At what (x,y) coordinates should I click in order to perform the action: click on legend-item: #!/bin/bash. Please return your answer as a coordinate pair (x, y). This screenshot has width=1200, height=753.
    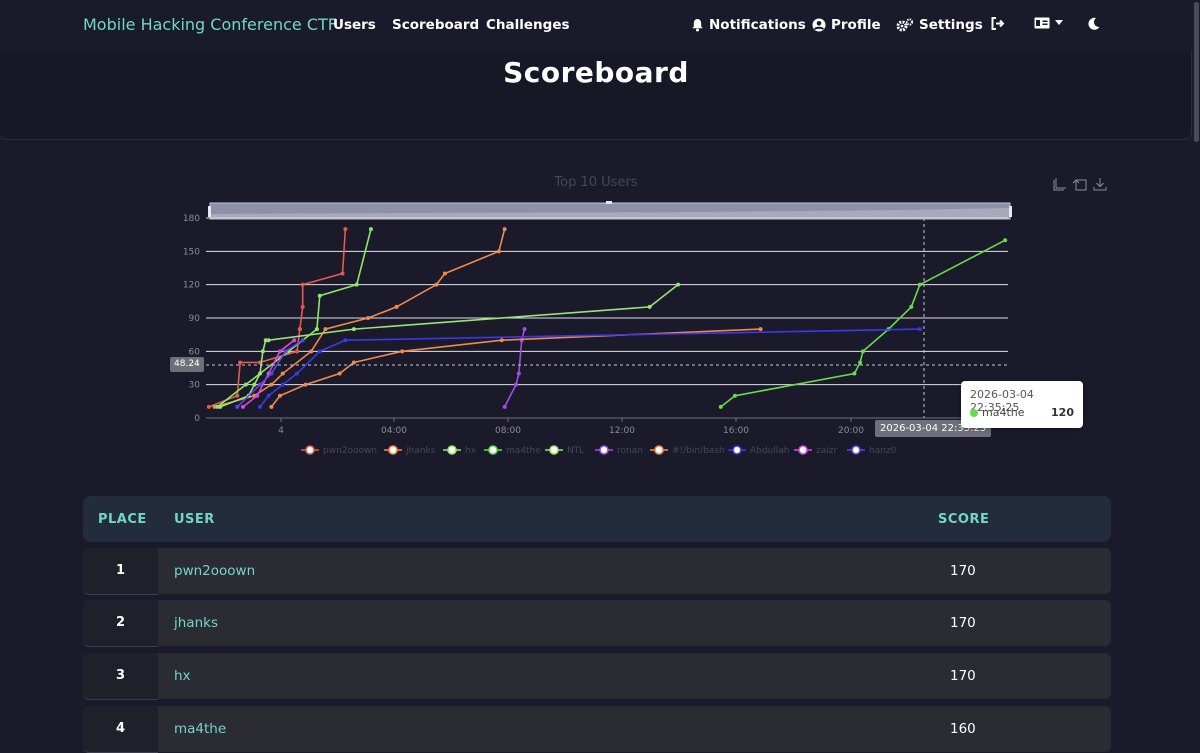
    Looking at the image, I should click on (687, 450).